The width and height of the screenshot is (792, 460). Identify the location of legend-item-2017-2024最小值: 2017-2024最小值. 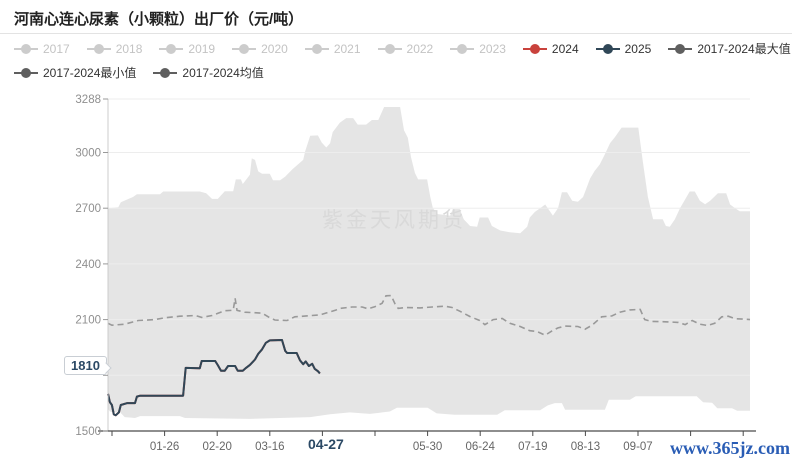
(75, 72).